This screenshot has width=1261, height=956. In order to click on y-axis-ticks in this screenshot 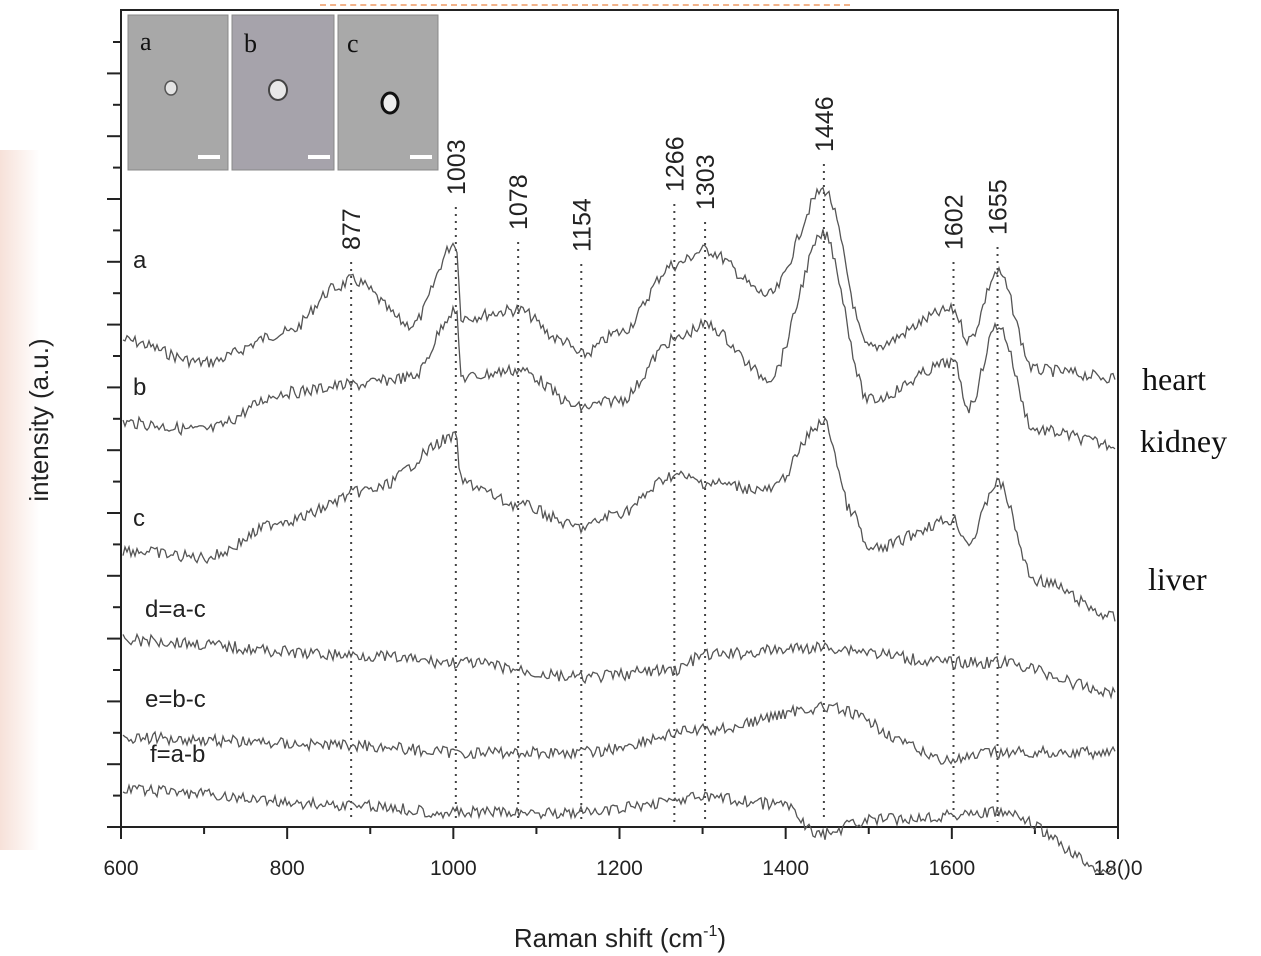, I will do `click(114, 434)`.